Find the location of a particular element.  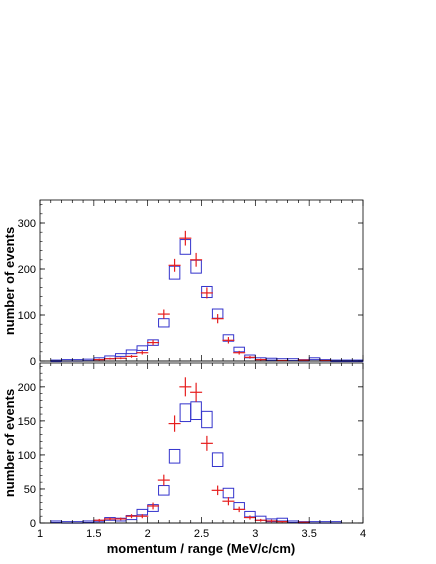

y-tick-label-1: 50 is located at coordinates (30, 490).